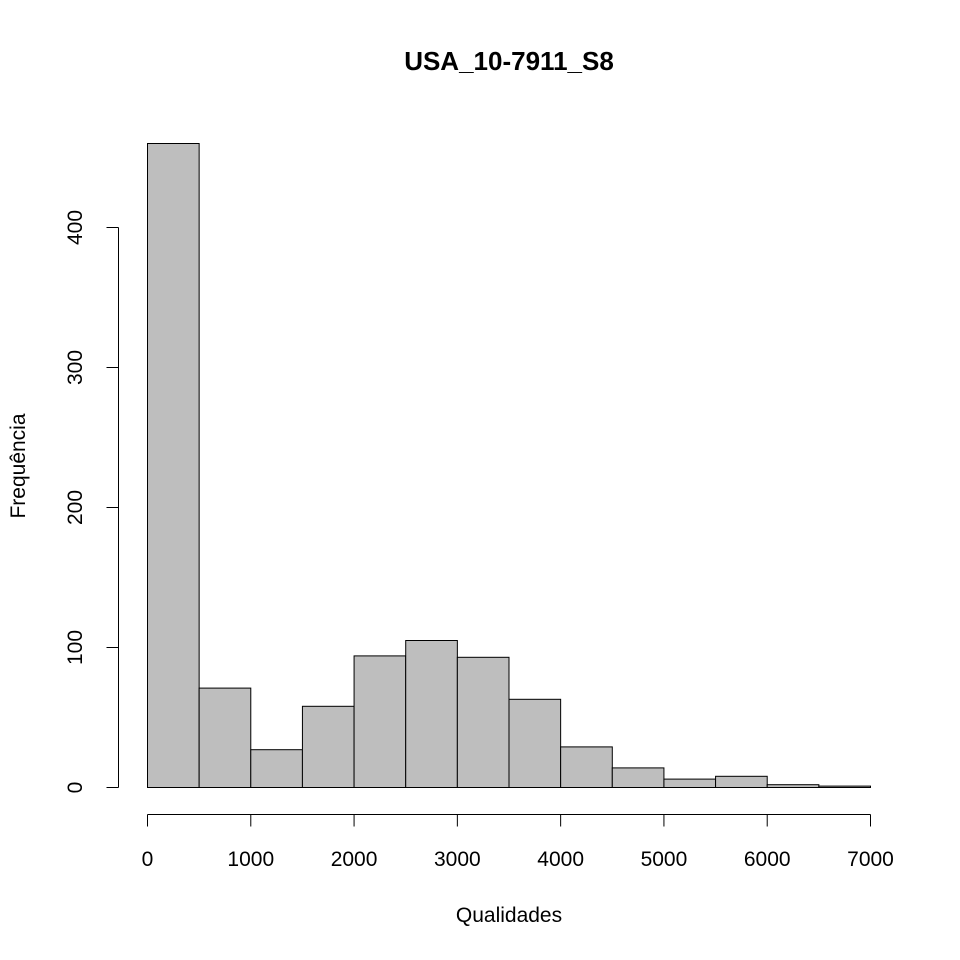 This screenshot has width=960, height=960. What do you see at coordinates (354, 859) in the screenshot?
I see `x-tick-label: 2000` at bounding box center [354, 859].